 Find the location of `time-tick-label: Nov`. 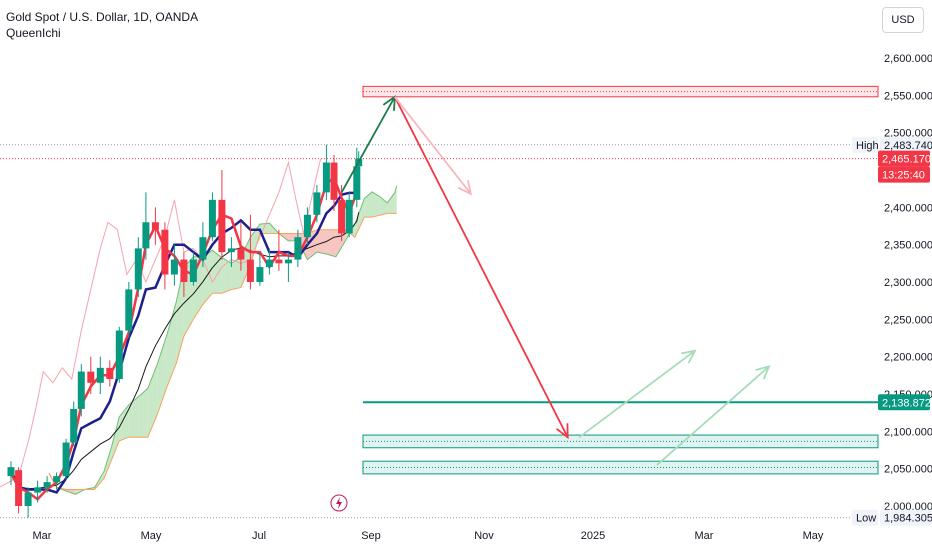

time-tick-label: Nov is located at coordinates (484, 536).